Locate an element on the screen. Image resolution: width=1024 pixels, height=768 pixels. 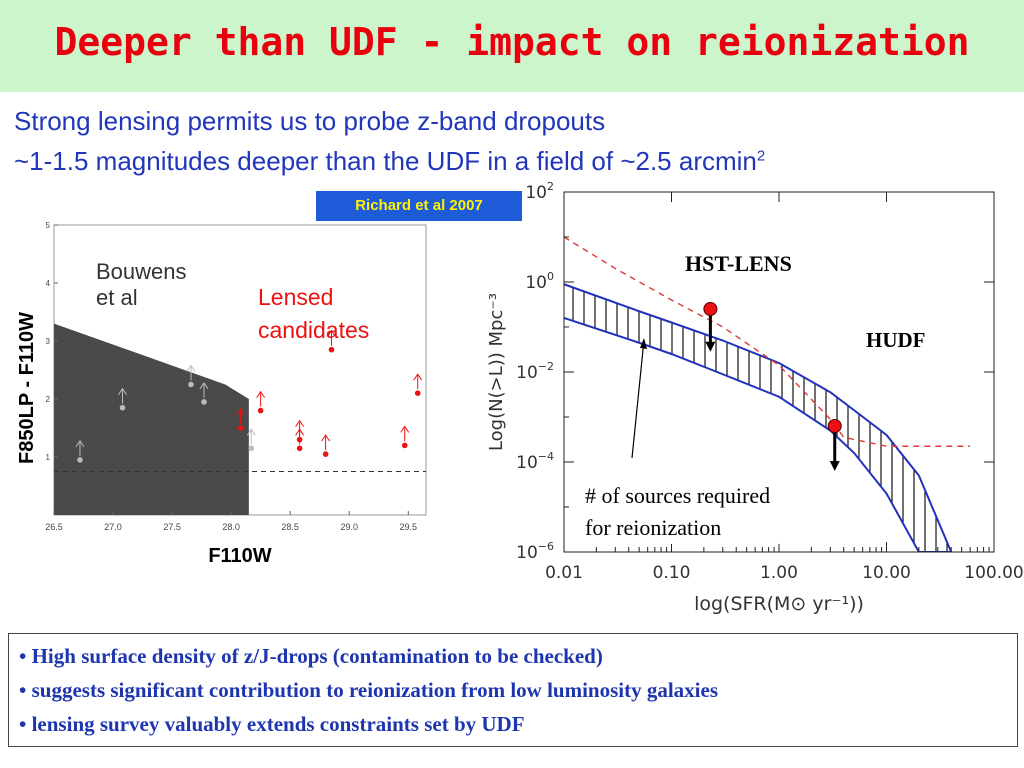
udf-region-label: UDF is located at coordinates (95, 332).